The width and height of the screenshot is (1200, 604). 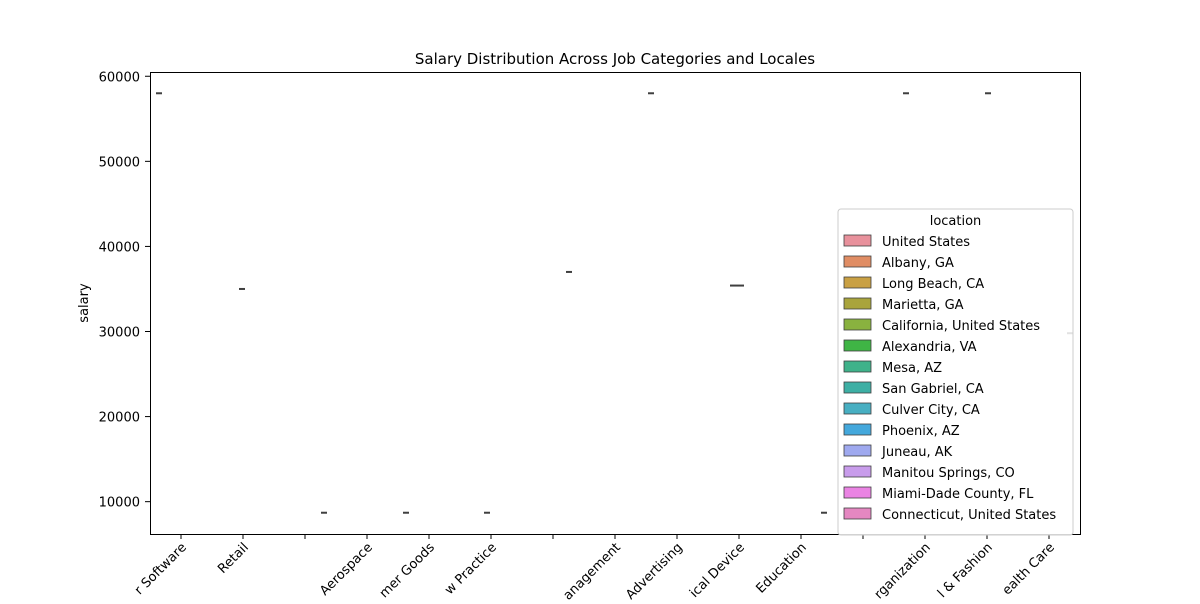 What do you see at coordinates (119, 418) in the screenshot?
I see `y-tick-label: 20000` at bounding box center [119, 418].